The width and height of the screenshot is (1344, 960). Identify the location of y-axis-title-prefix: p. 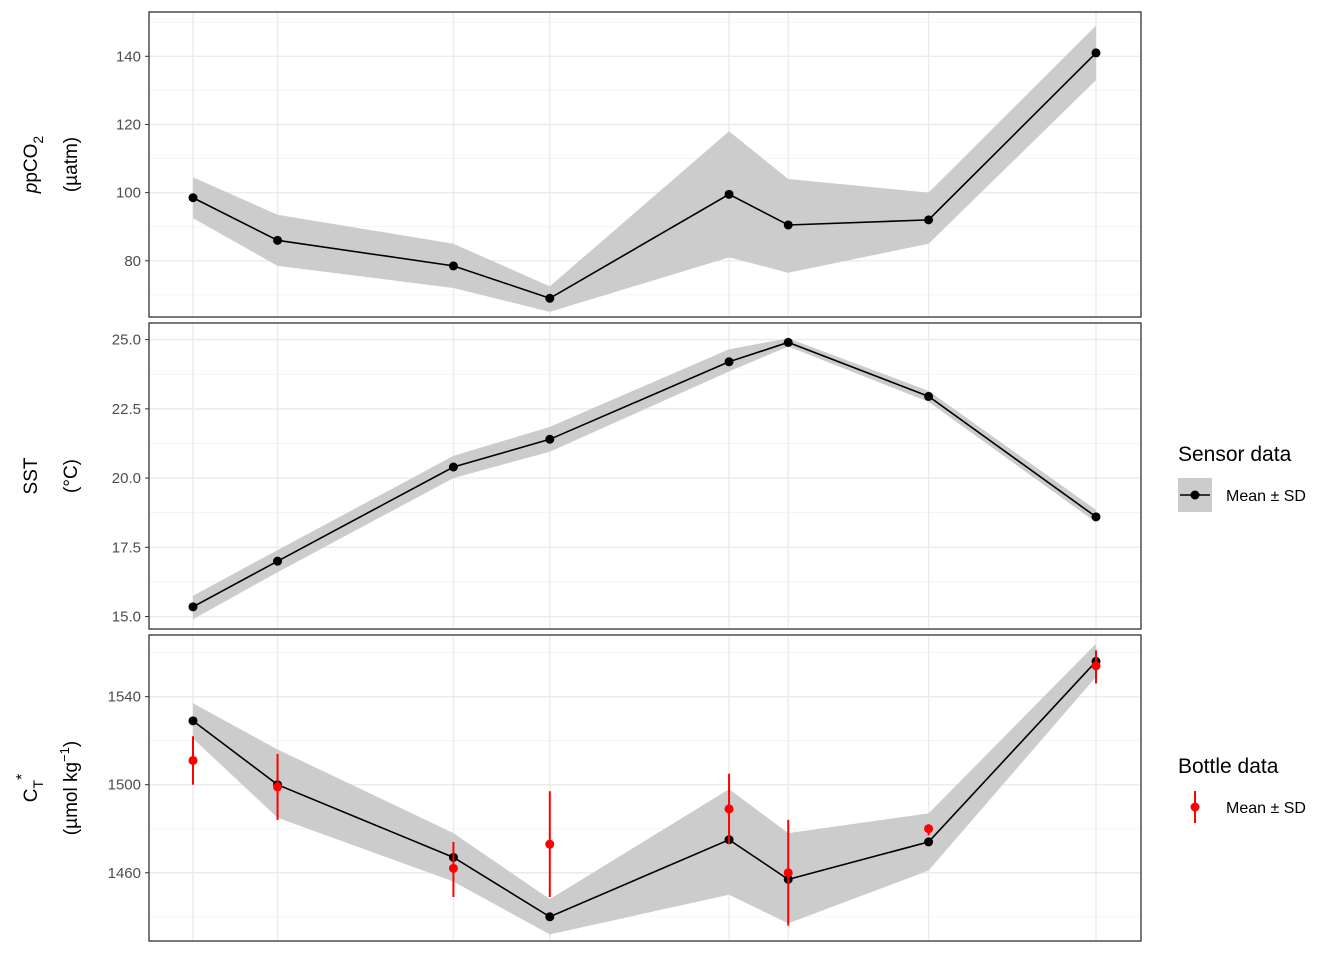
(31, 189).